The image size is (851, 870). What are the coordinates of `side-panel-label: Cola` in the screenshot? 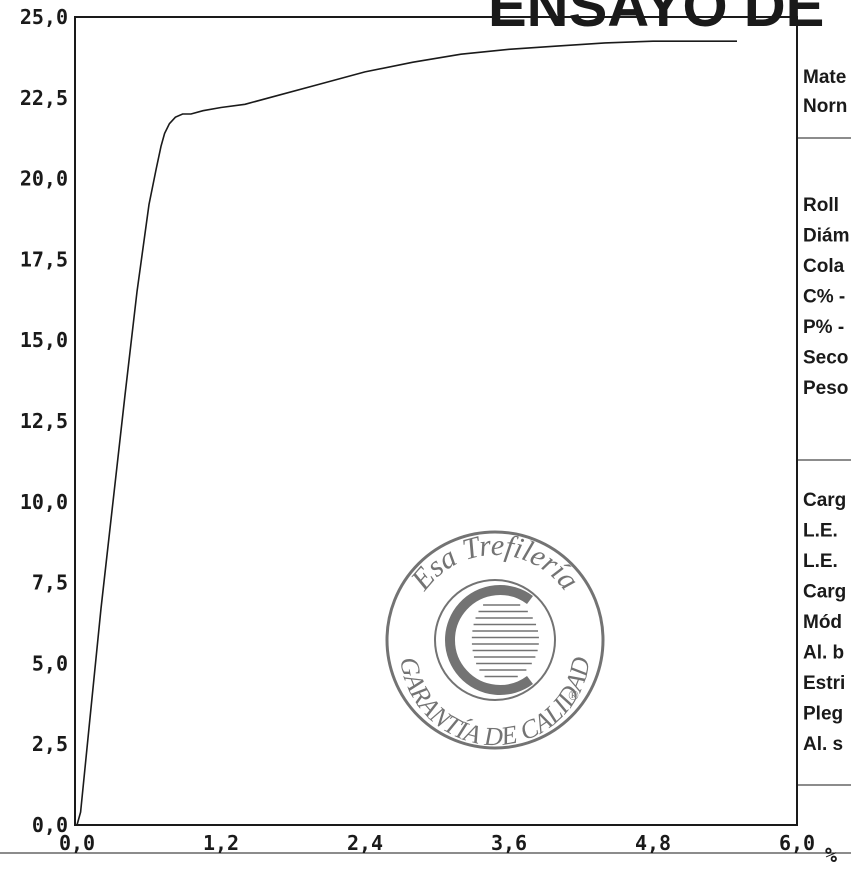 It's located at (824, 266).